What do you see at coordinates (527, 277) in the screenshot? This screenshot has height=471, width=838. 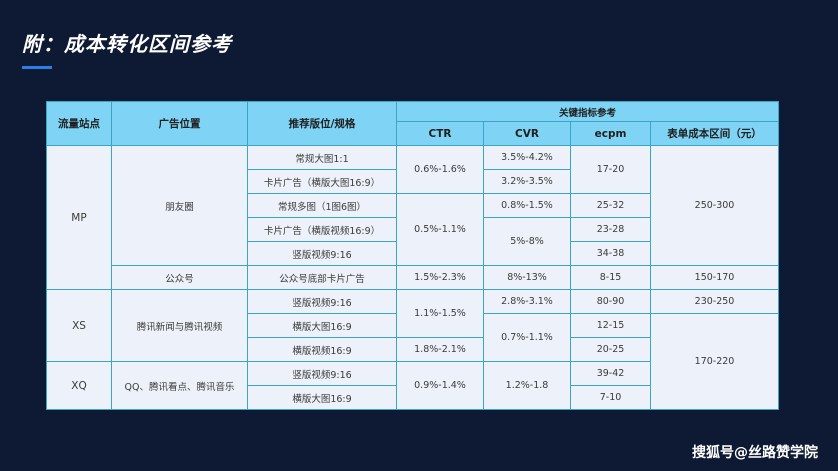 I see `cvr-cell: 8%-13%` at bounding box center [527, 277].